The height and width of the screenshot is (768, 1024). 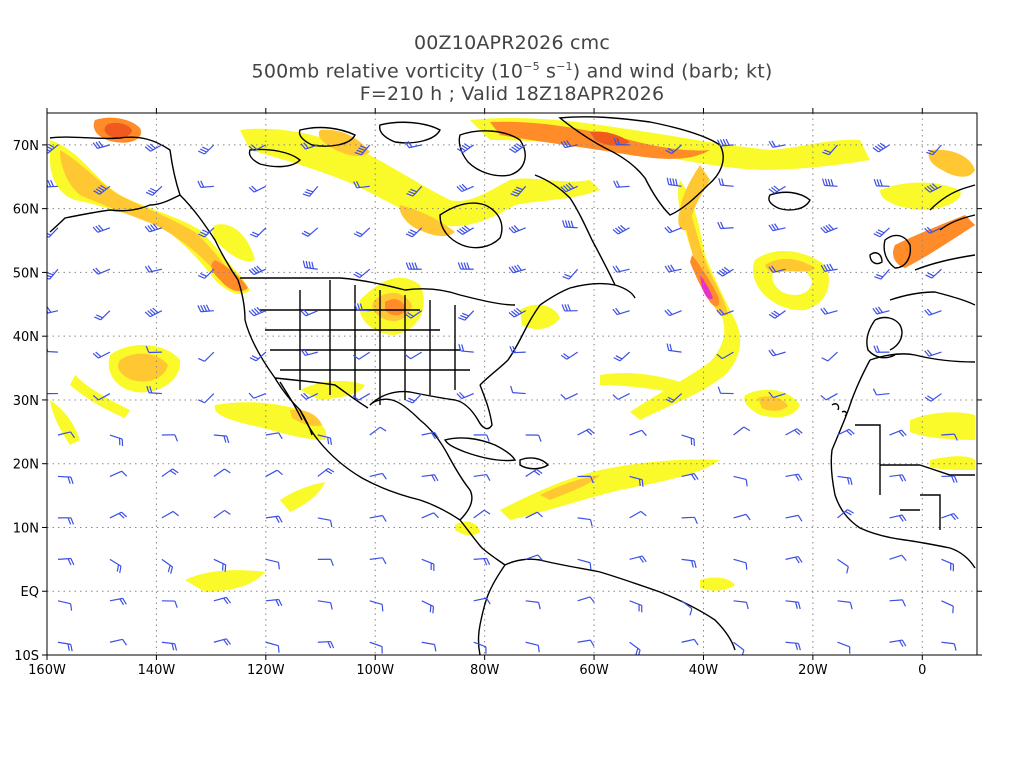 What do you see at coordinates (420, 177) in the screenshot?
I see `vort-band-arctic-canada` at bounding box center [420, 177].